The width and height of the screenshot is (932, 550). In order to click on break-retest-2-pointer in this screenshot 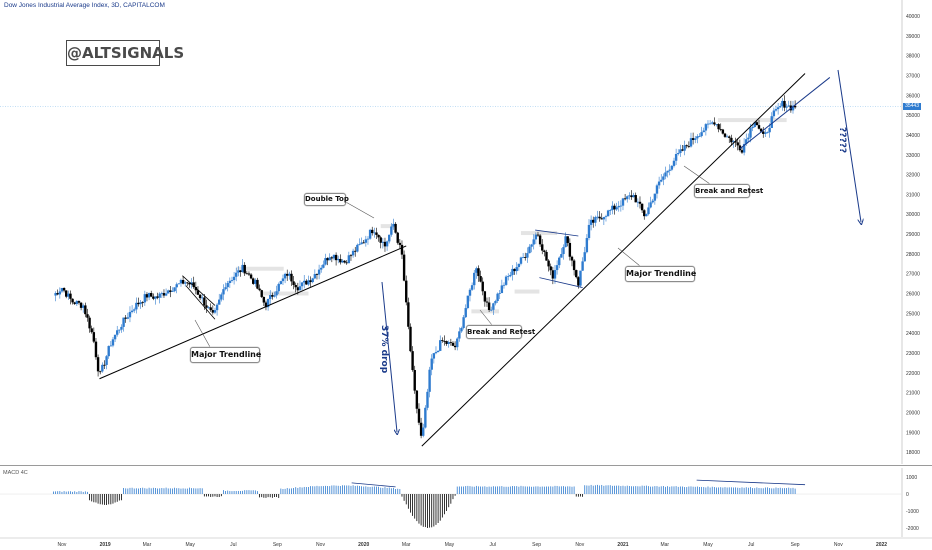, I will do `click(697, 175)`.